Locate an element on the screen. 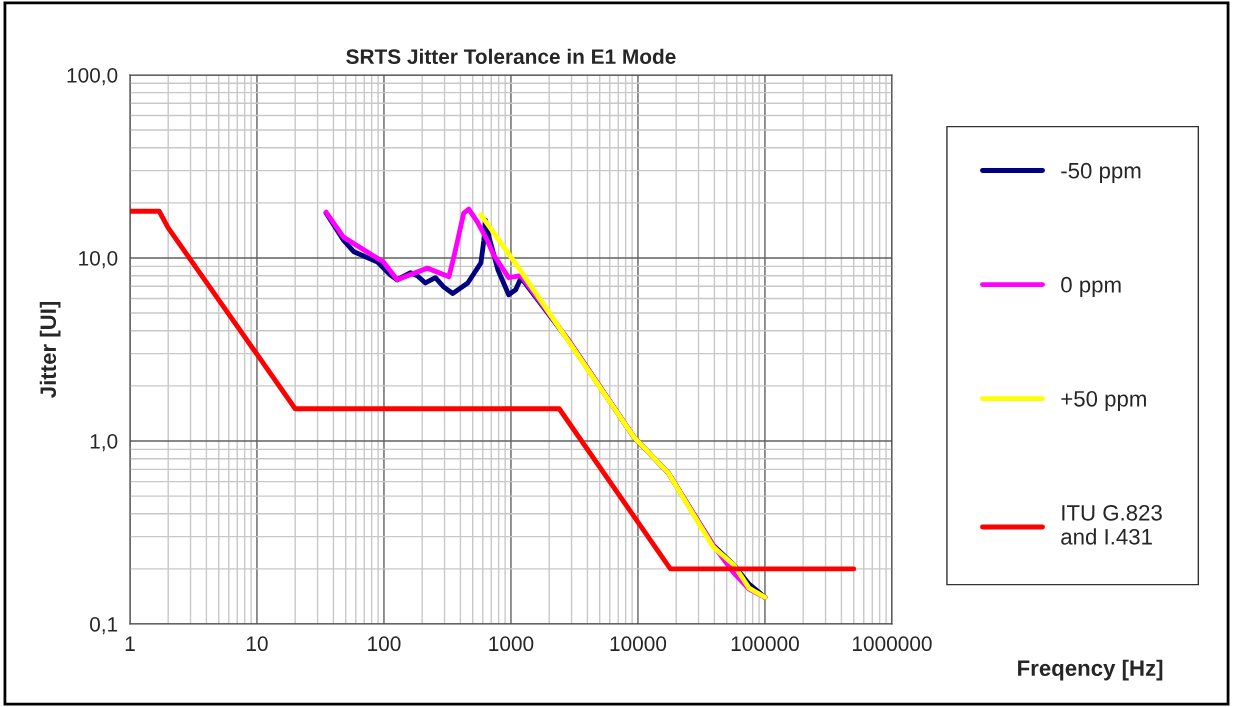 The height and width of the screenshot is (707, 1233). x-tick-label: 10 is located at coordinates (257, 644).